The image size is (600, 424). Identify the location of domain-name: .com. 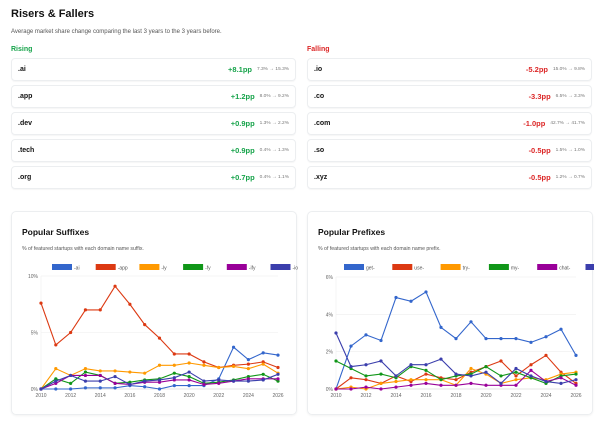
(322, 123).